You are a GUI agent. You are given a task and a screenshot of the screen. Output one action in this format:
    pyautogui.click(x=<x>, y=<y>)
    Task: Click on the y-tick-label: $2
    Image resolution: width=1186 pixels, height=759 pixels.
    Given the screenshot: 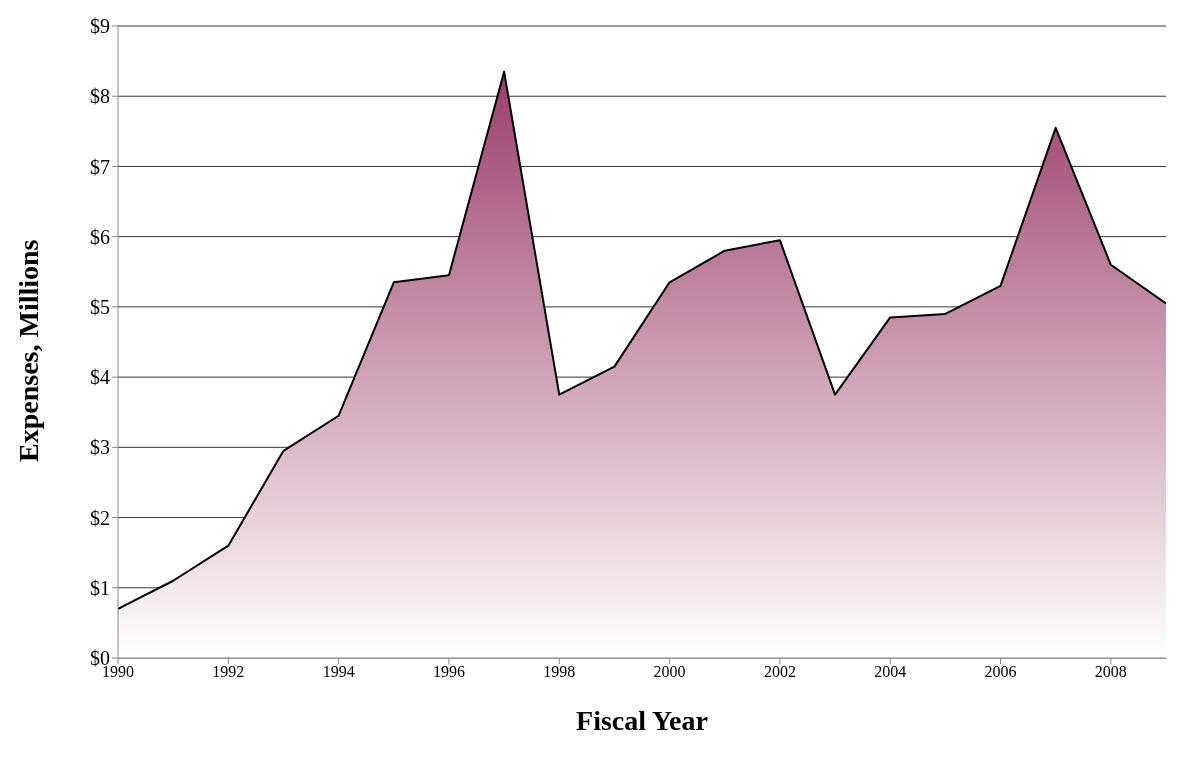 What is the action you would take?
    pyautogui.click(x=100, y=517)
    